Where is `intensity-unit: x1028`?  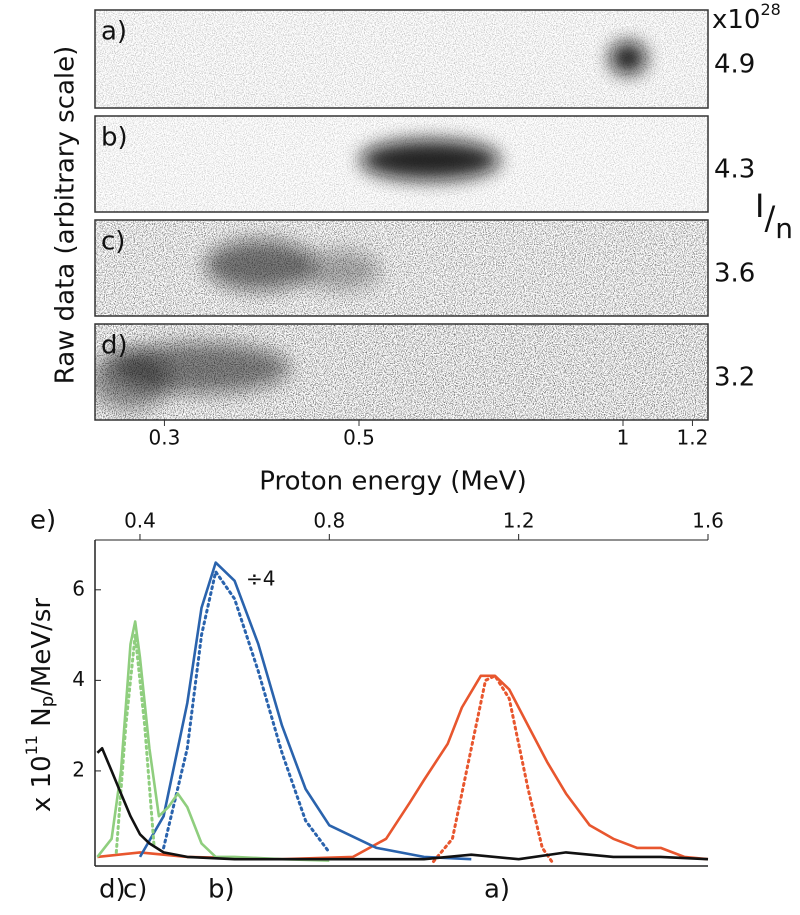
intensity-unit: x1028 is located at coordinates (746, 17).